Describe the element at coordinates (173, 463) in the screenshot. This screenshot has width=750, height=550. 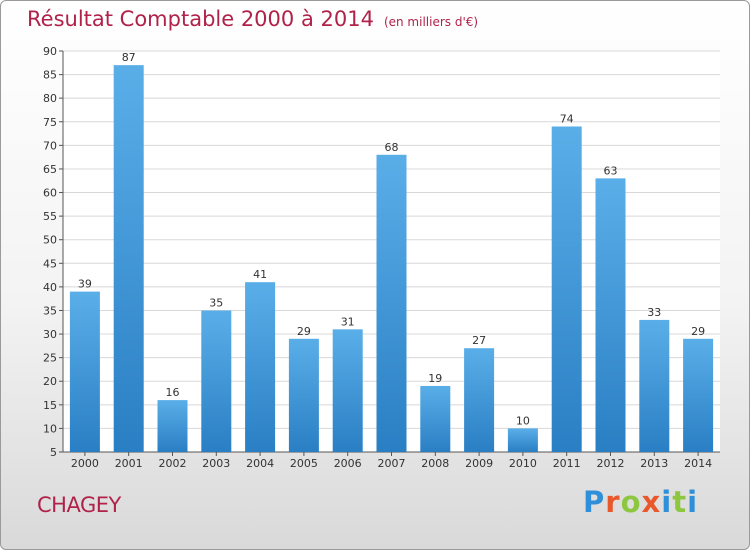
I see `x-tick-label: 2002` at that location.